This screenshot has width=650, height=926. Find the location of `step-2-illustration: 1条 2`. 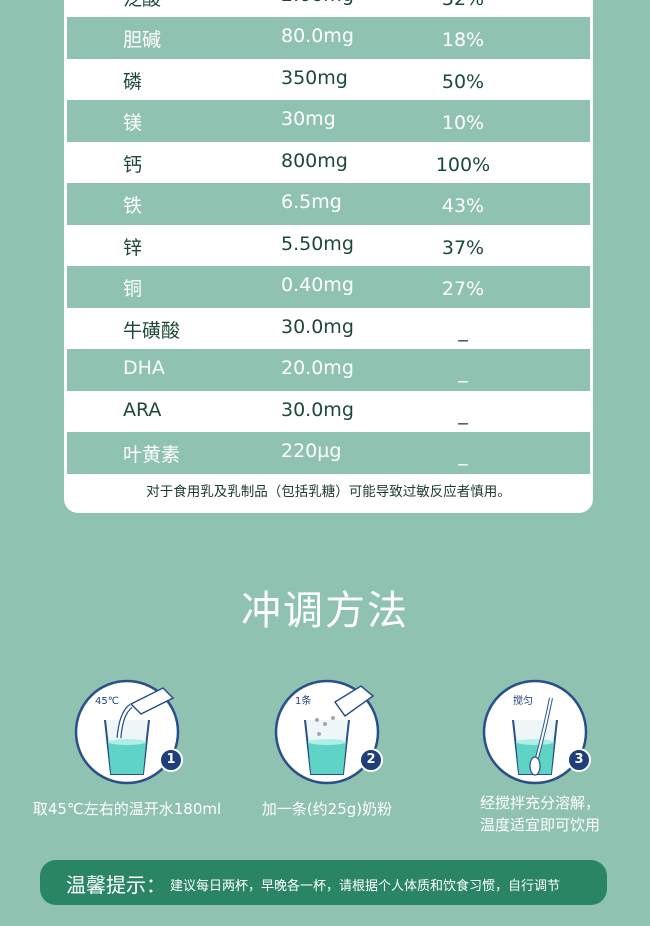

step-2-illustration: 1条 2 is located at coordinates (328, 732).